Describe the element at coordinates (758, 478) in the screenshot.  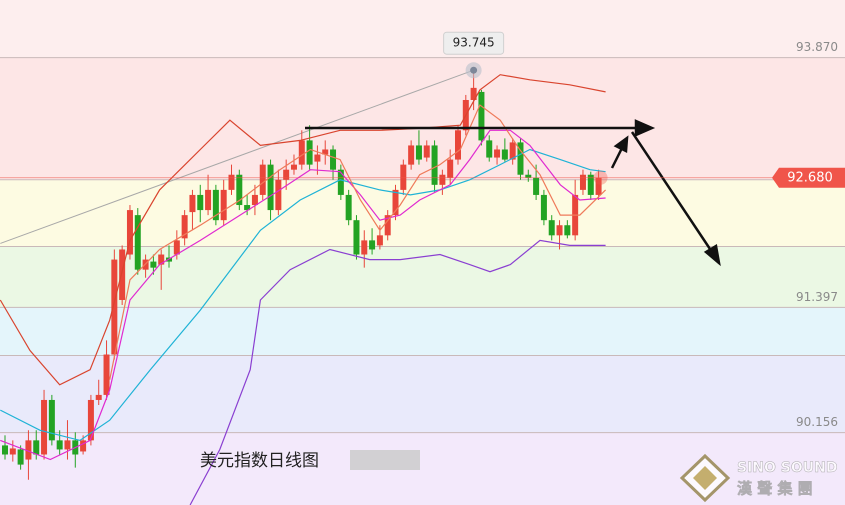
I see `watermark: SINO SOUND 漢 聲 集 團` at that location.